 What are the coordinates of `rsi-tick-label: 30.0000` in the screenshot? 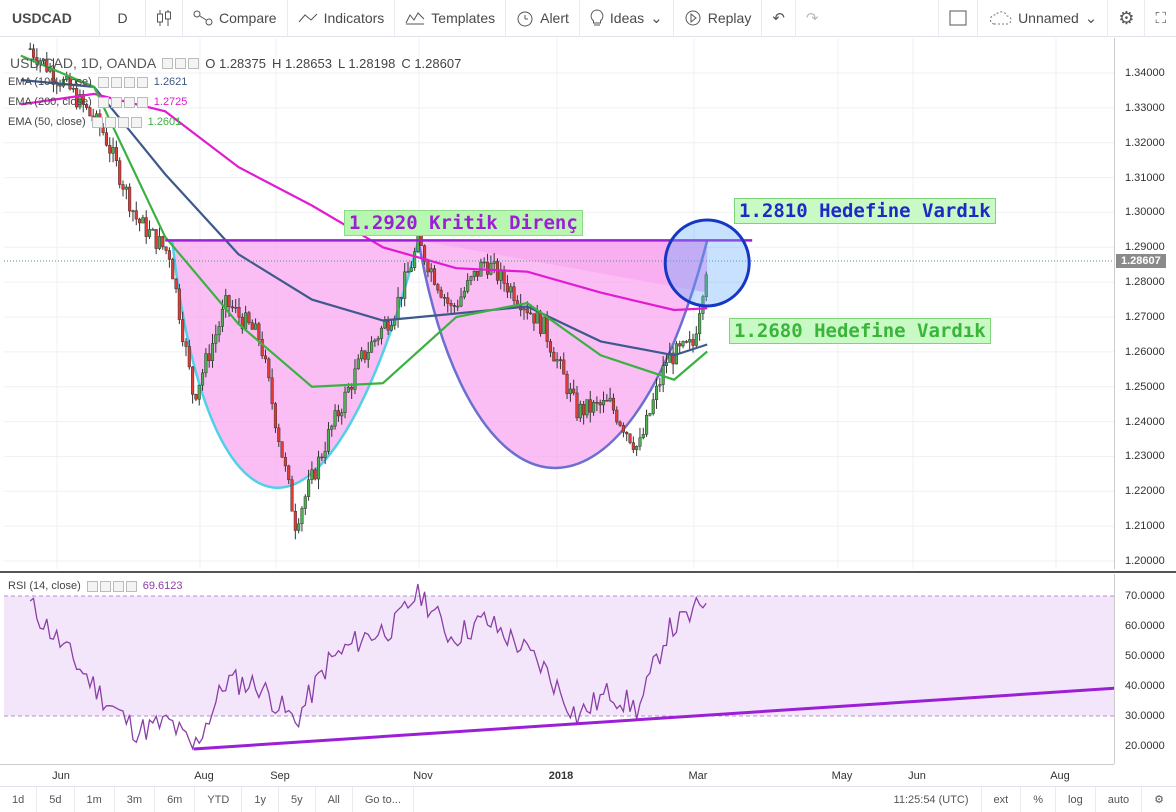 It's located at (1145, 716).